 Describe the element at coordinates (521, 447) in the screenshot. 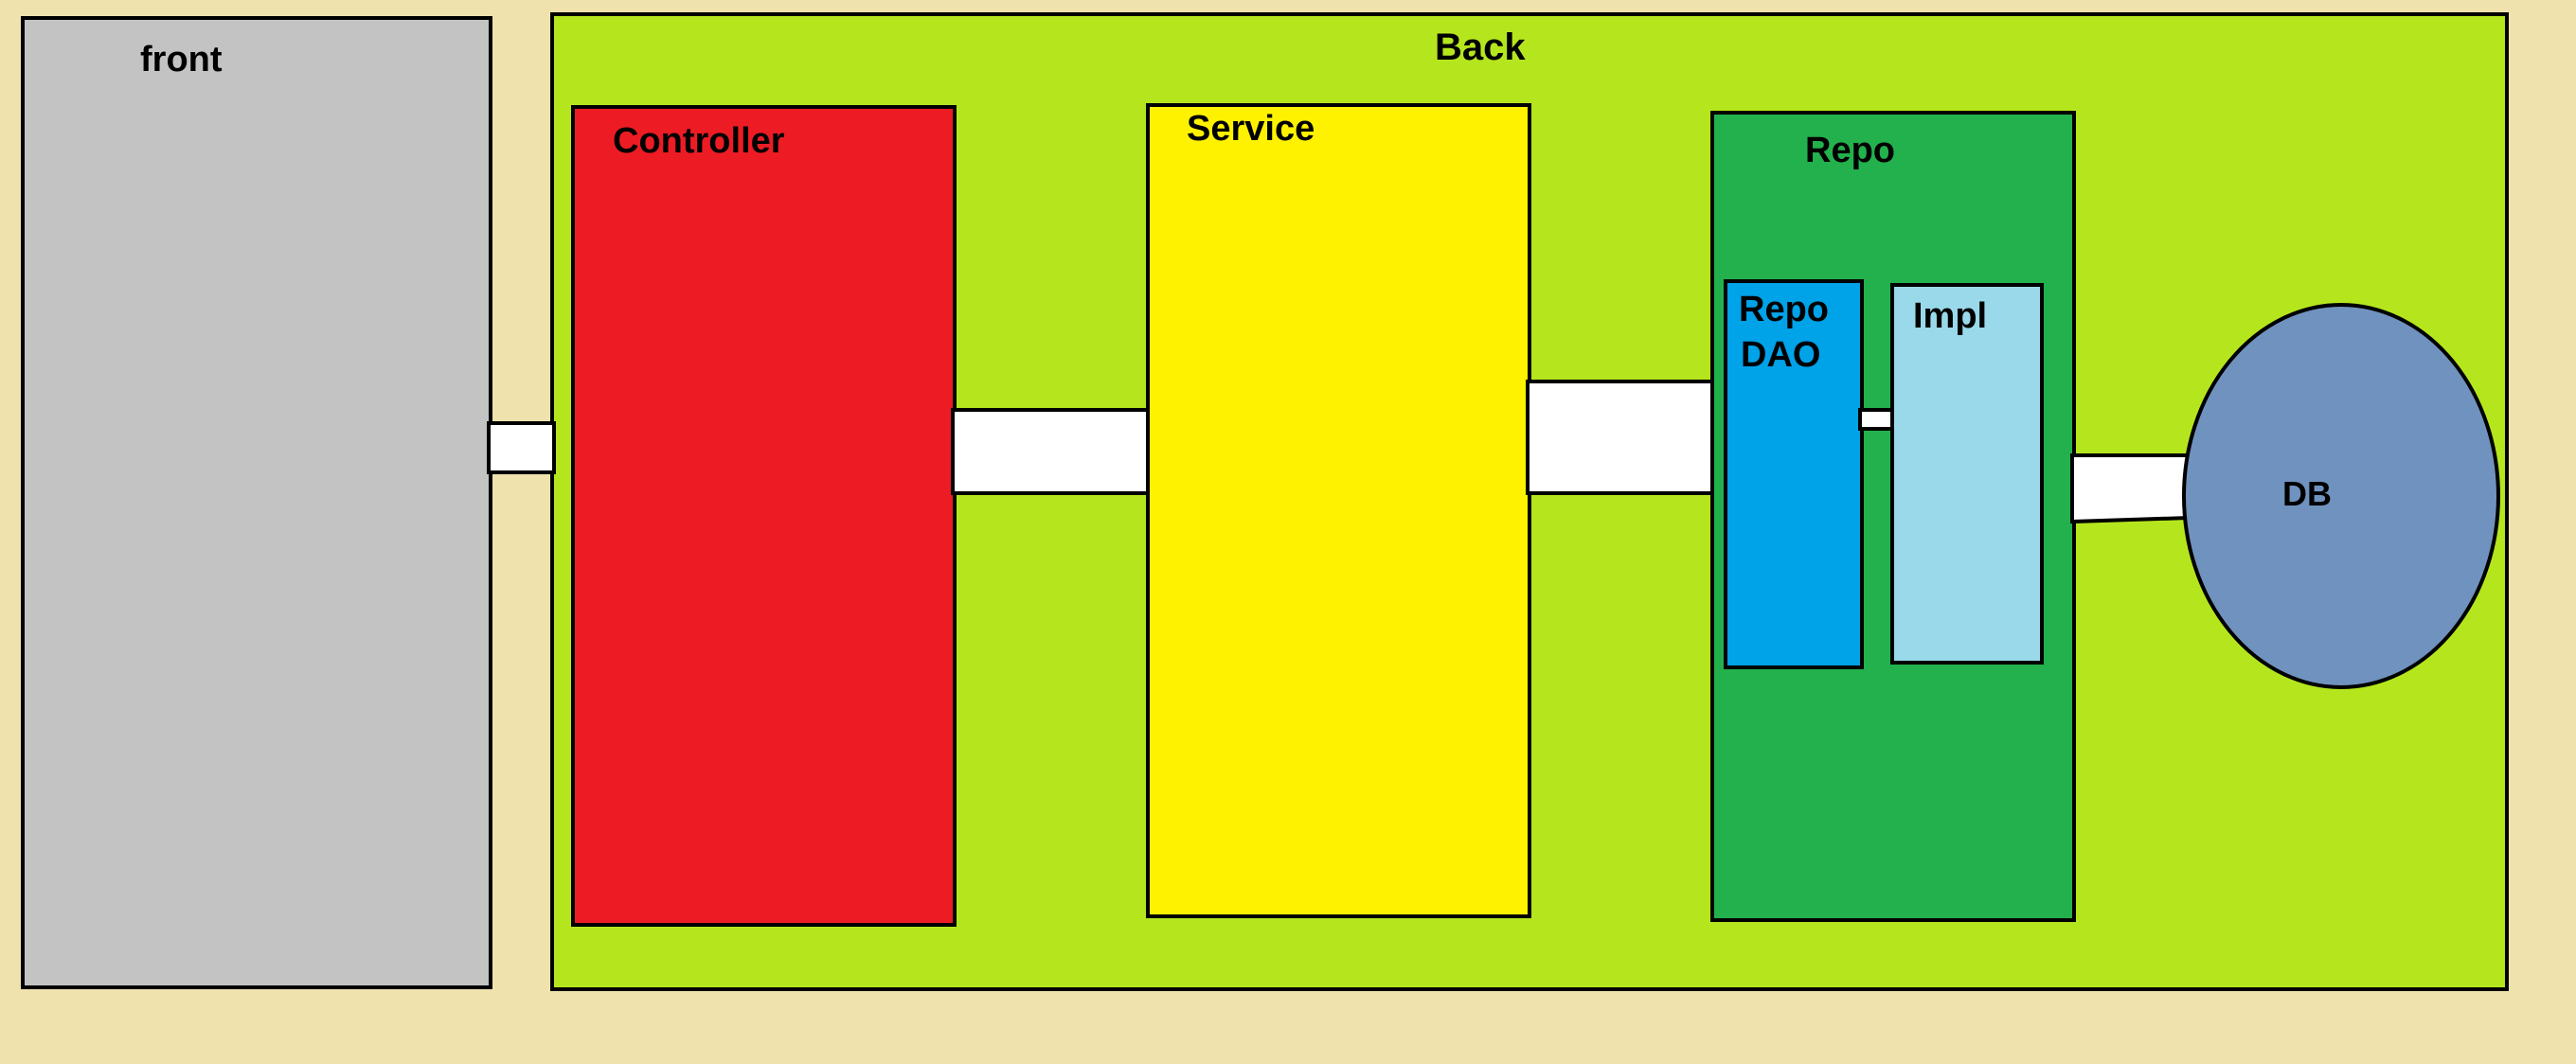

I see `connector-front-back` at that location.